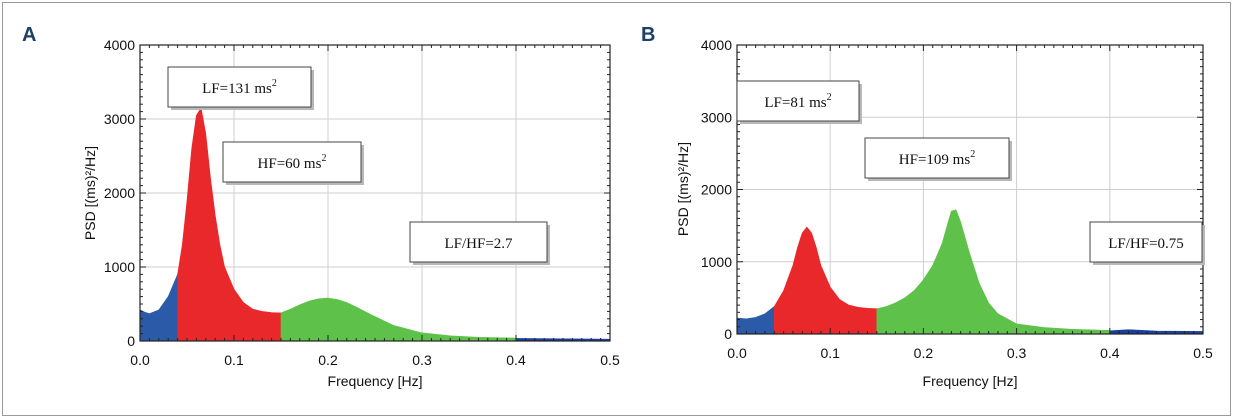  I want to click on annotation-text: HF=60 ms2, so click(292, 162).